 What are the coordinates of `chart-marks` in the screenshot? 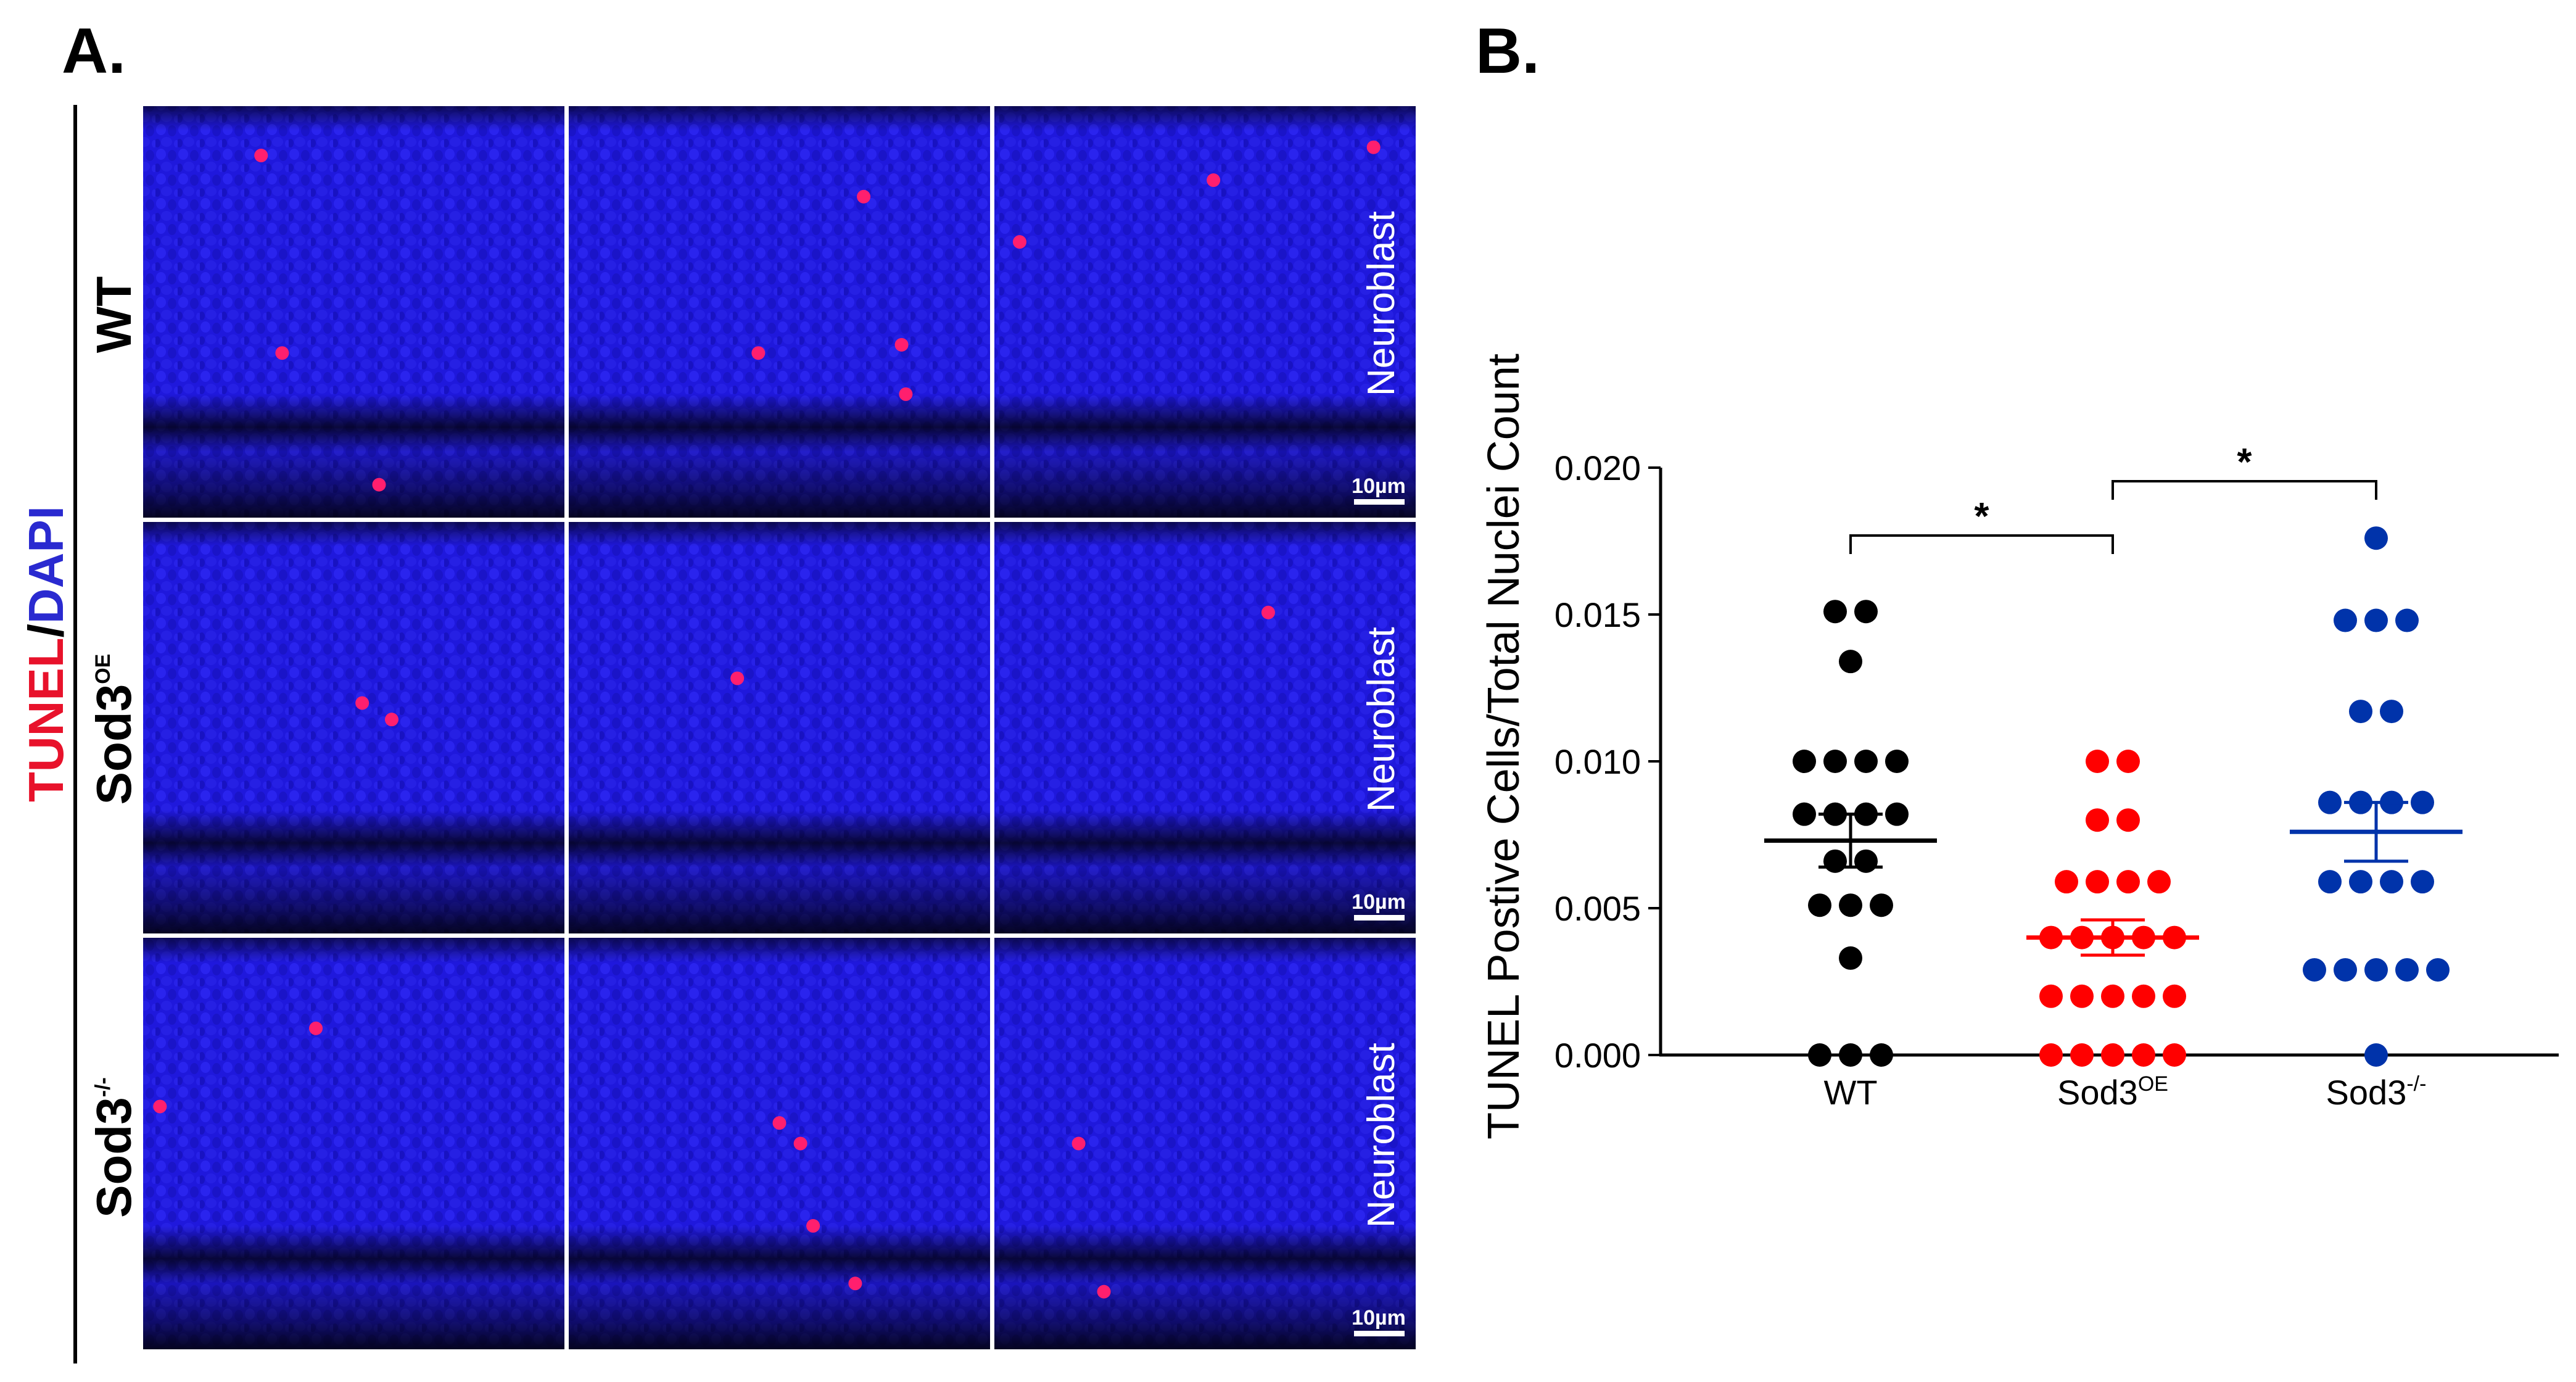 It's located at (2113, 796).